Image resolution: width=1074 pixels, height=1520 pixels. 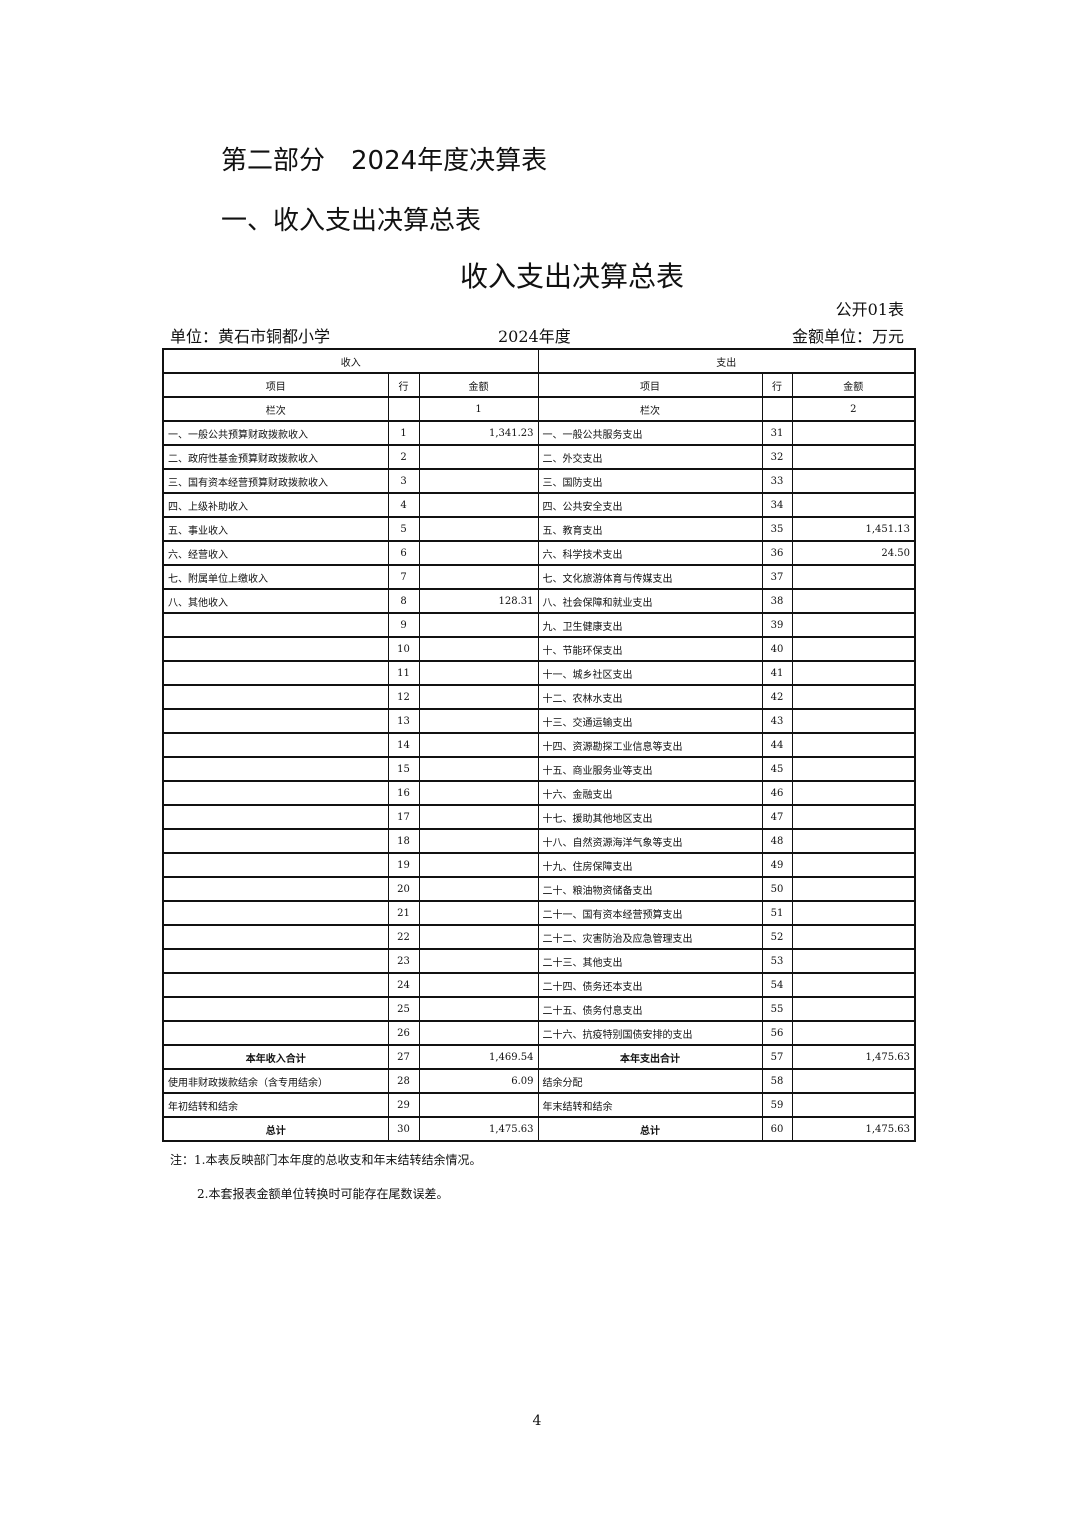 What do you see at coordinates (650, 409) in the screenshot?
I see `expense-col-label: 栏次` at bounding box center [650, 409].